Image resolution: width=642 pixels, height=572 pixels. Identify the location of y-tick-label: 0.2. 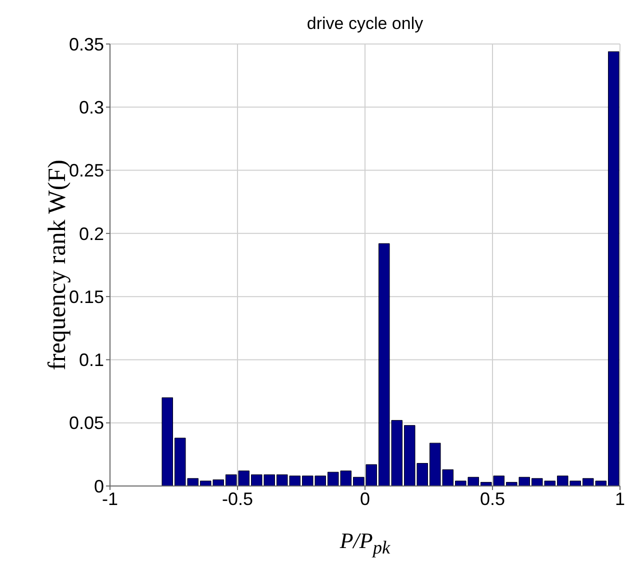
(91, 234).